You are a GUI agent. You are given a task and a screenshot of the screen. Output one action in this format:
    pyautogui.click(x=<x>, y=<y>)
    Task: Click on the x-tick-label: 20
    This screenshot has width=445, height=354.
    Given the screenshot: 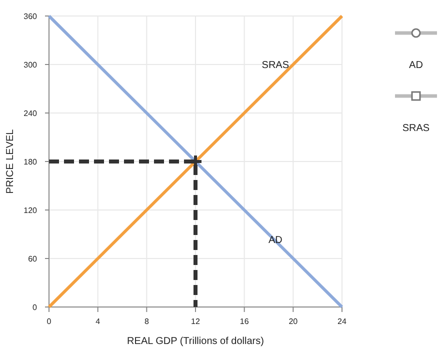 What is the action you would take?
    pyautogui.click(x=293, y=321)
    